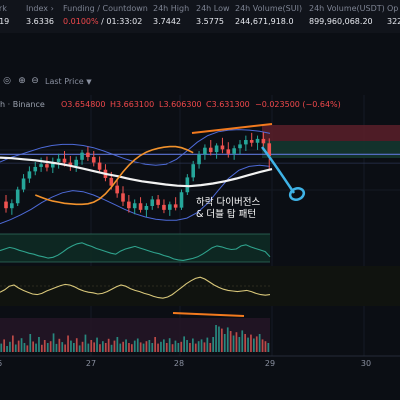 This screenshot has height=400, width=400. I want to click on funding-countdown-label: Funding / Countdown, so click(105, 8).